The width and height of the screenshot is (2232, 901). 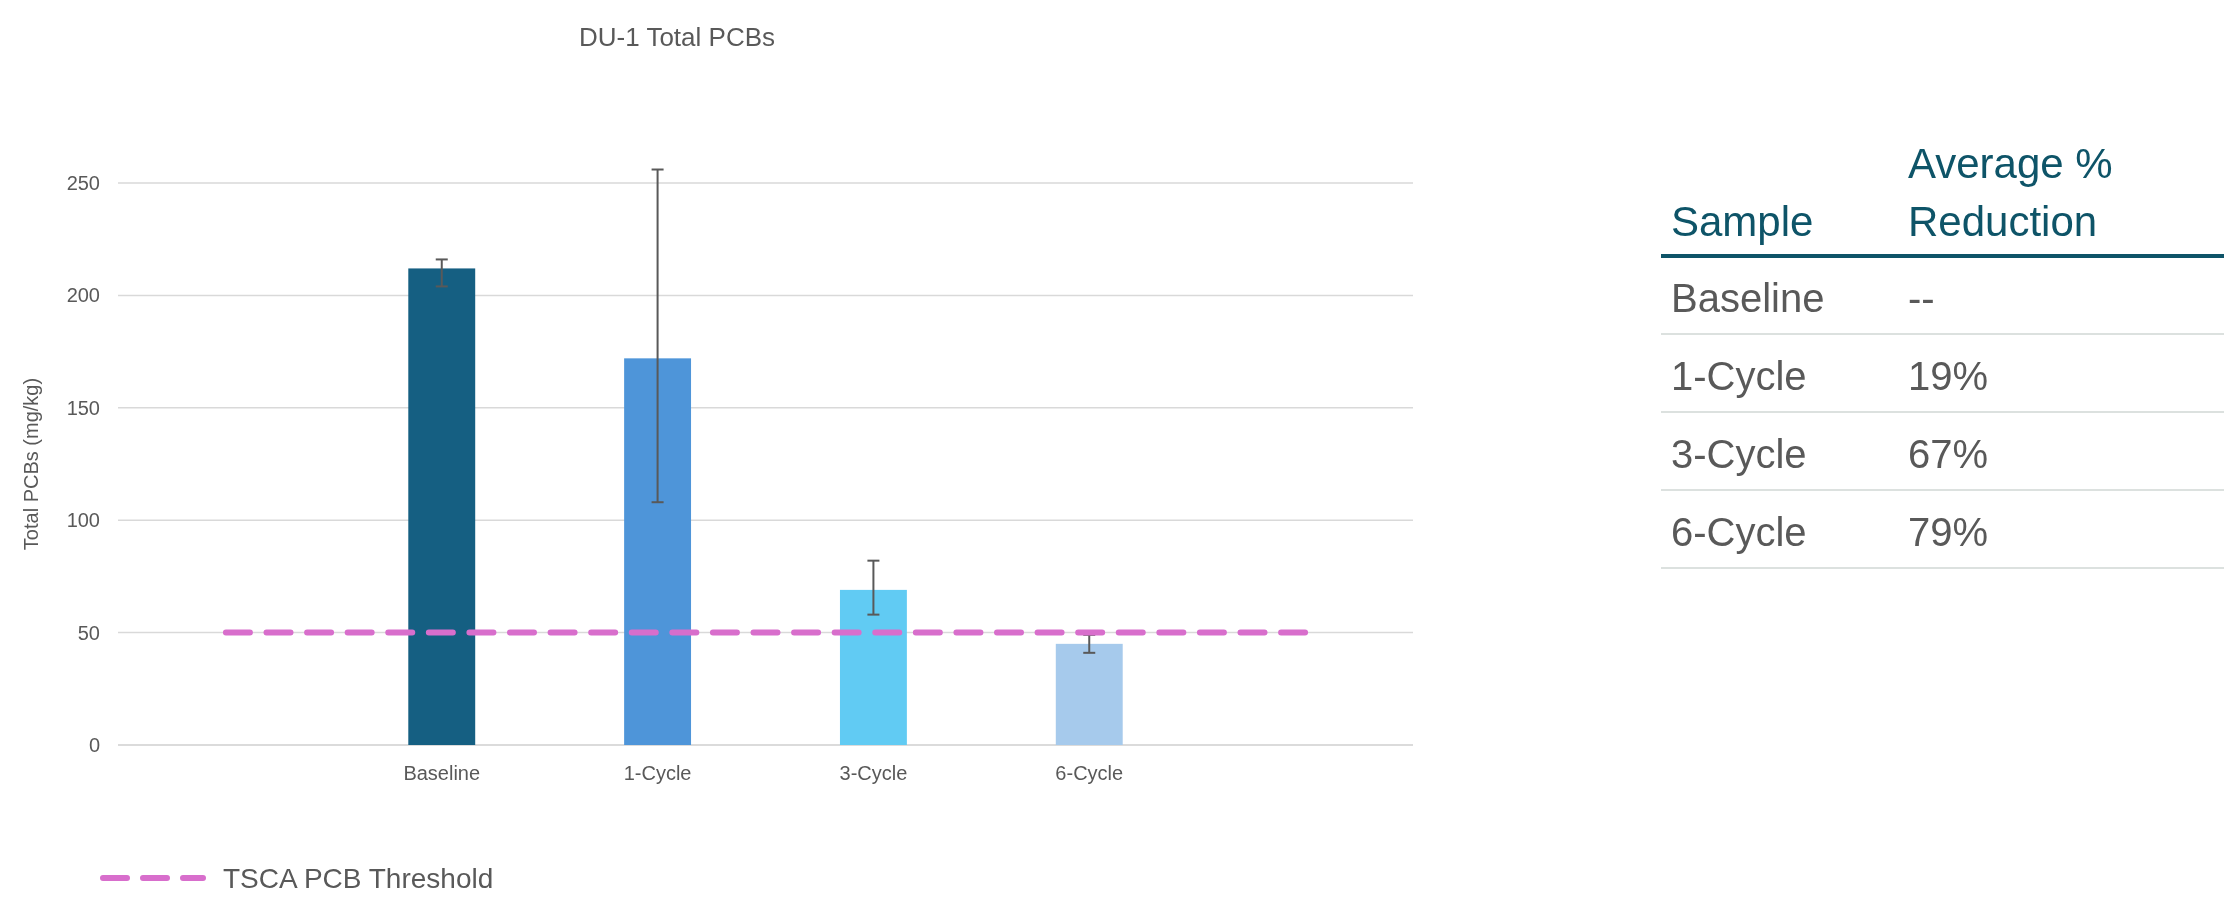 I want to click on y-tick-label: 0, so click(x=94, y=745).